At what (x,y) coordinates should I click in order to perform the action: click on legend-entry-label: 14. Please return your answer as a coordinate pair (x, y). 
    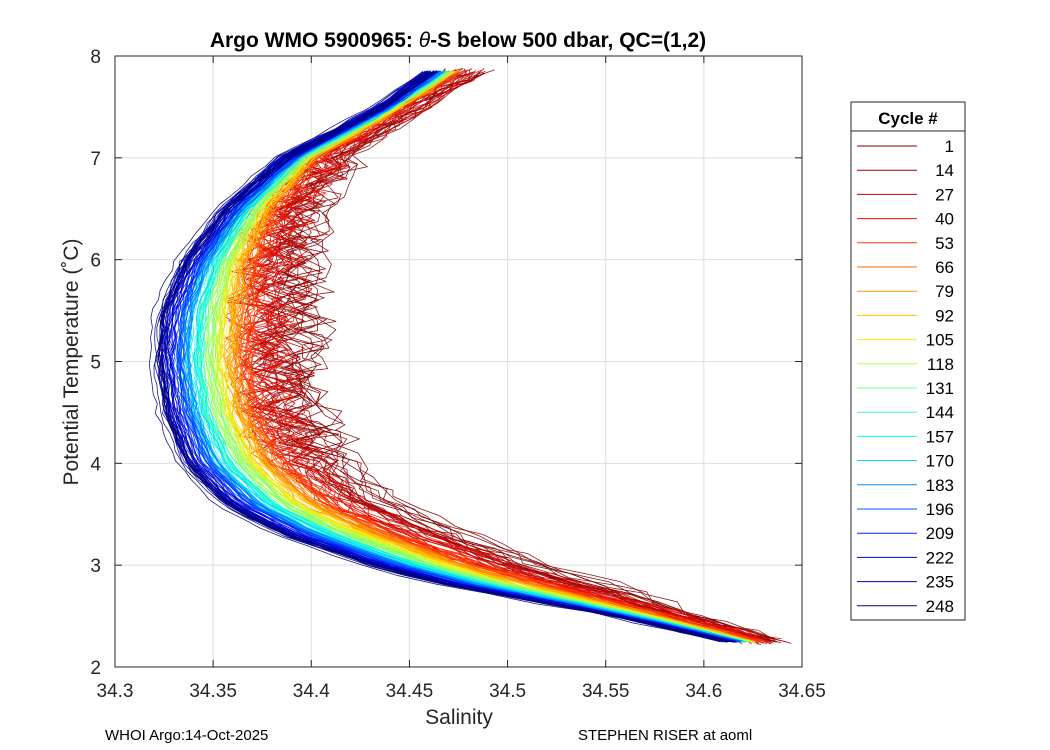
    Looking at the image, I should click on (944, 170).